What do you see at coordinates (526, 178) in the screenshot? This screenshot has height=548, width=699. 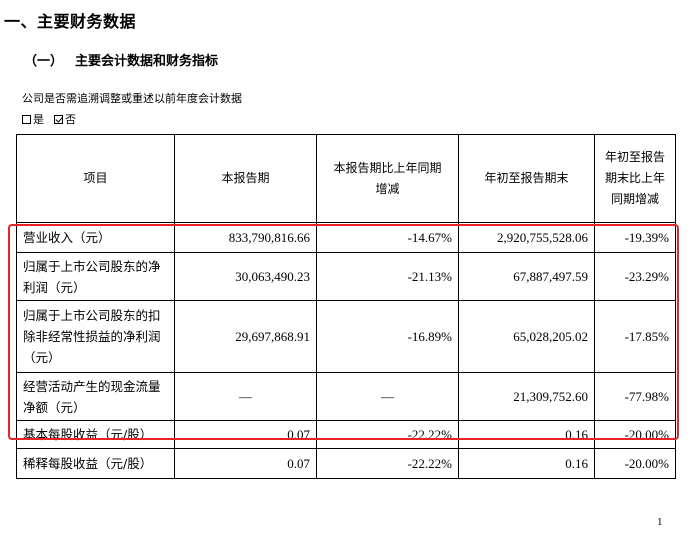 I see `header-ytd: 年初至报告期末` at bounding box center [526, 178].